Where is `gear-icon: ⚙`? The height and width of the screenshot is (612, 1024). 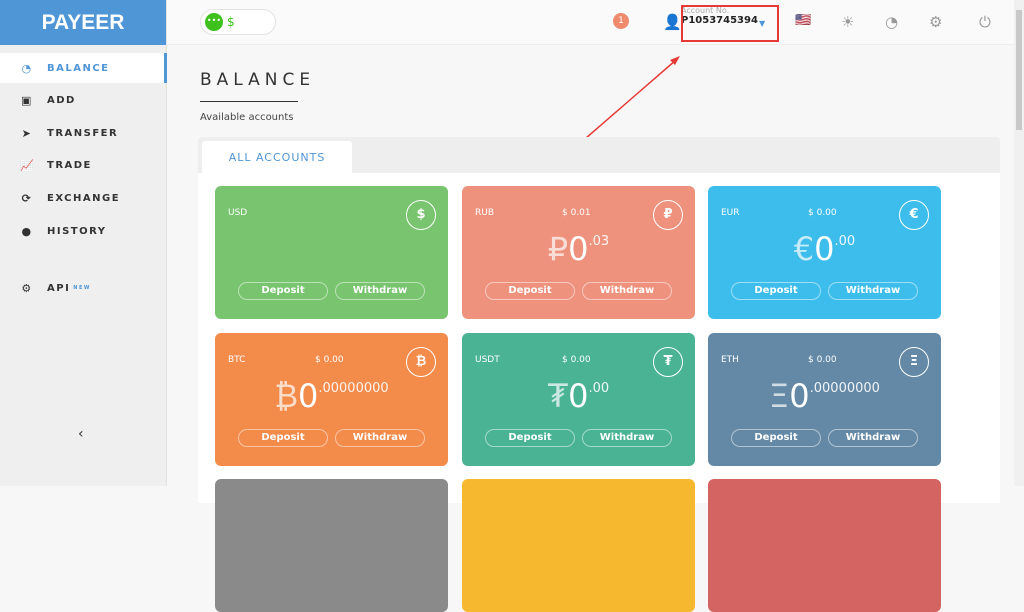 gear-icon: ⚙ is located at coordinates (936, 22).